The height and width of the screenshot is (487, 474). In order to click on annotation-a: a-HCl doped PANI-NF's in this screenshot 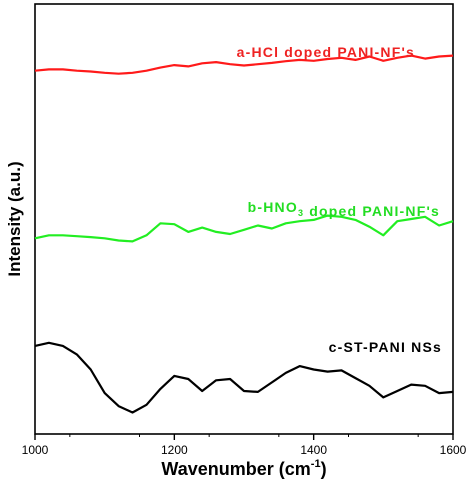, I will do `click(326, 52)`.